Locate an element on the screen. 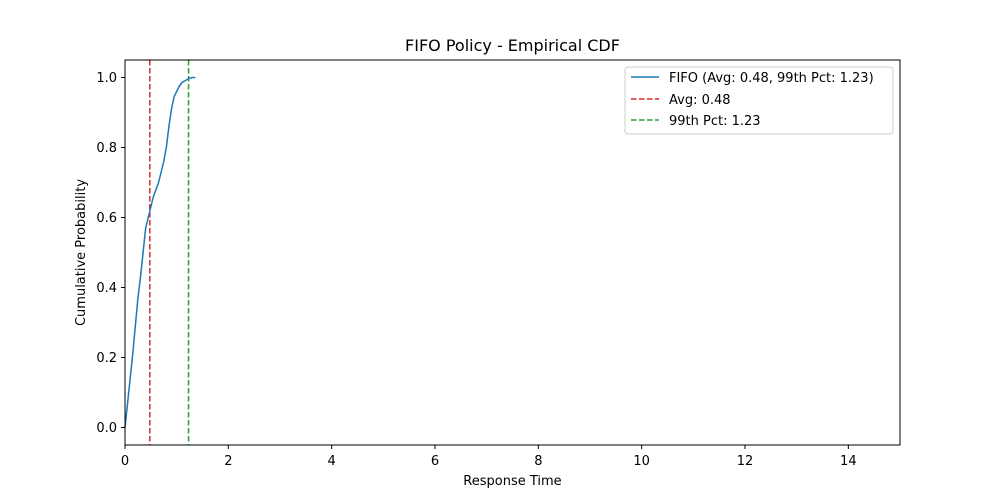 This screenshot has height=500, width=1000. x-tick-label: 10 is located at coordinates (641, 461).